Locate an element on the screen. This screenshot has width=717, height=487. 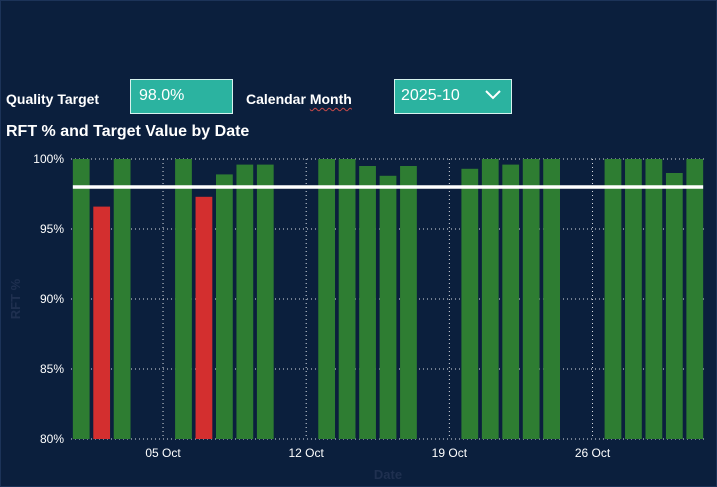
x-axis-title: Date is located at coordinates (388, 474).